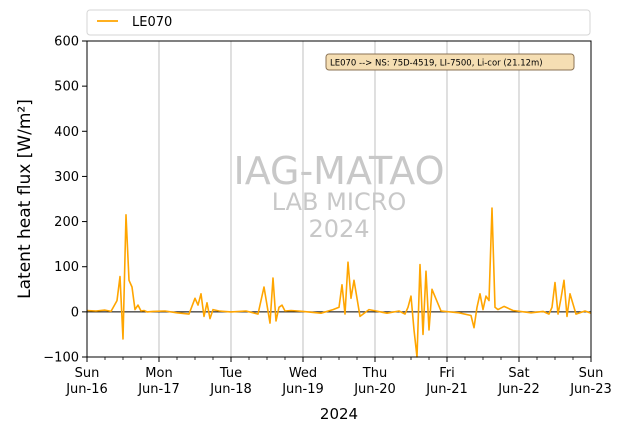 The height and width of the screenshot is (433, 623). Describe the element at coordinates (66, 132) in the screenshot. I see `y-tick-label: 400` at that location.